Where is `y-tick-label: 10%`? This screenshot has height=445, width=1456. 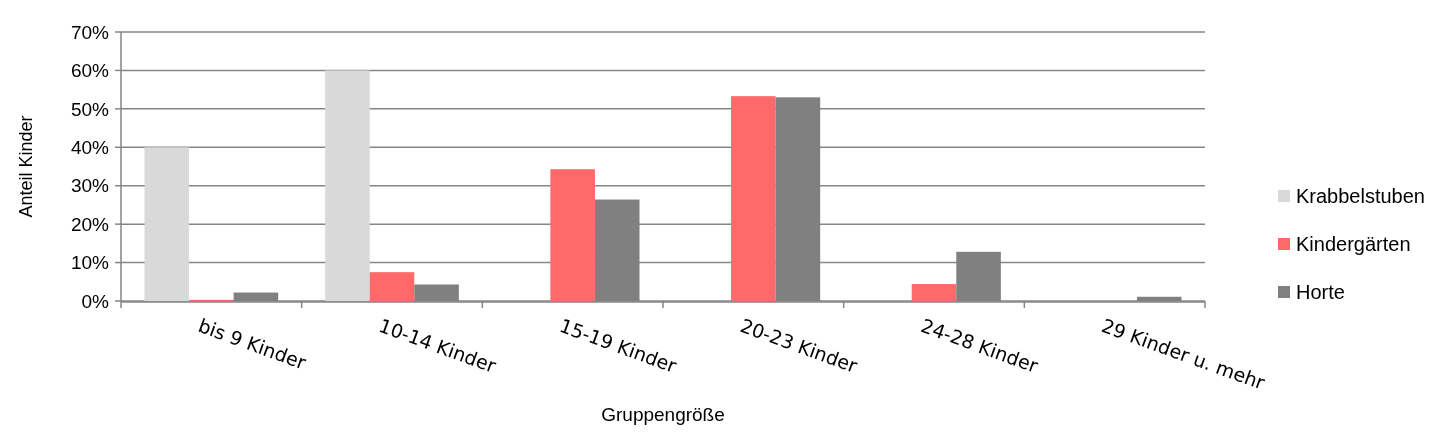
y-tick-label: 10% is located at coordinates (90, 263).